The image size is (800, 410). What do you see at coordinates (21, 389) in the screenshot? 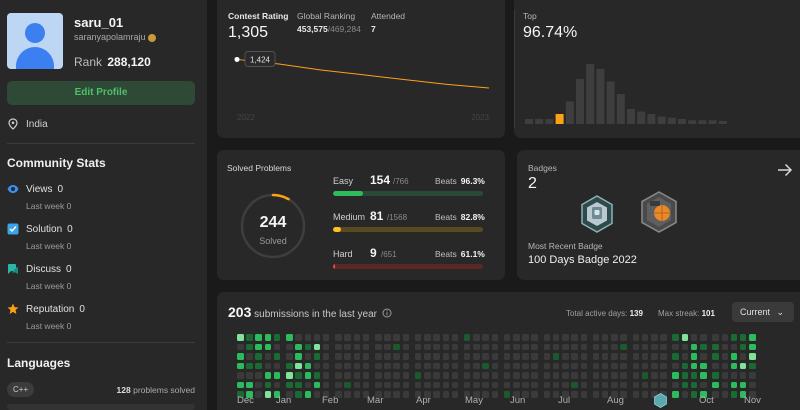
I see `language-tag: C++` at bounding box center [21, 389].